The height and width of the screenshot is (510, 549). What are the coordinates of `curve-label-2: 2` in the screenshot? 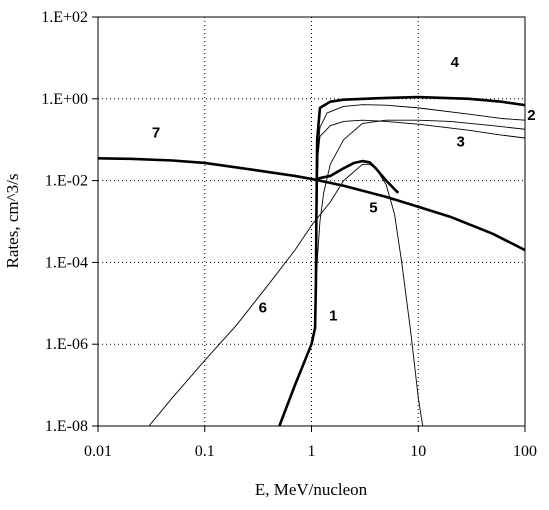 It's located at (531, 115).